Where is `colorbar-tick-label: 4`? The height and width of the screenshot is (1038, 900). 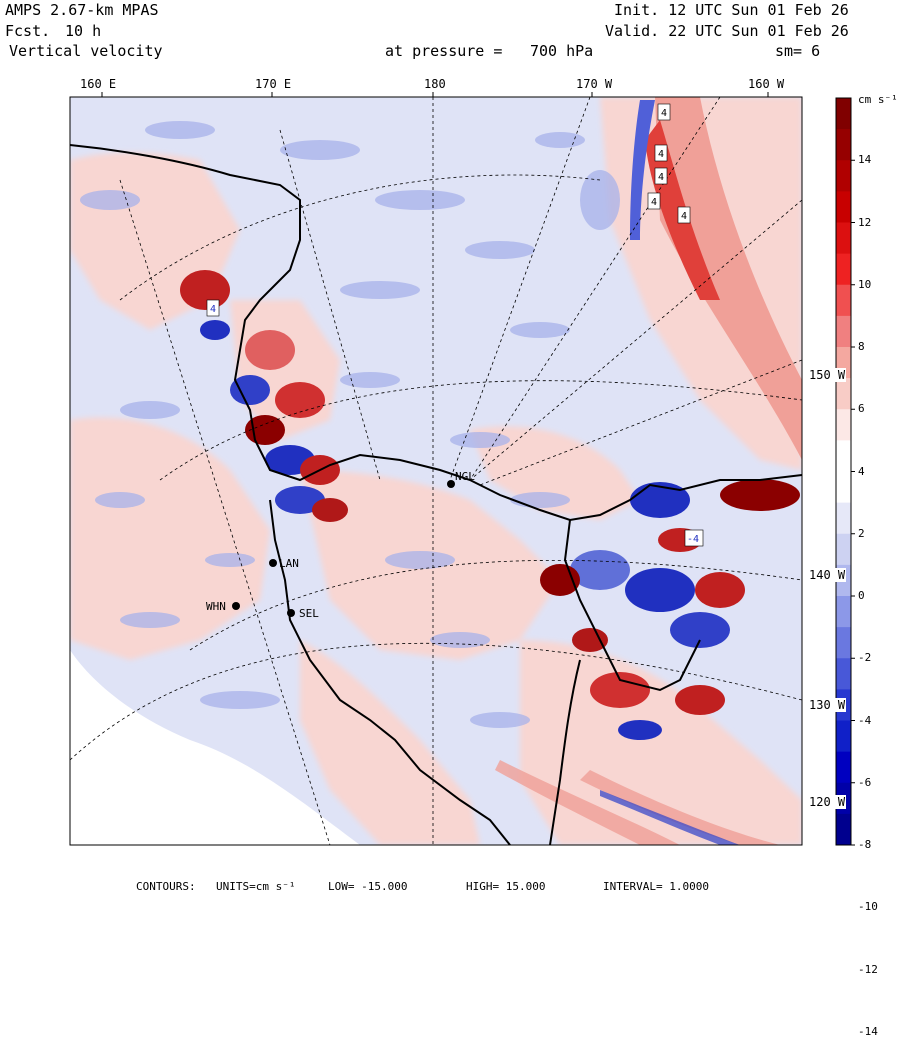
colorbar-tick-label: 4 is located at coordinates (861, 471).